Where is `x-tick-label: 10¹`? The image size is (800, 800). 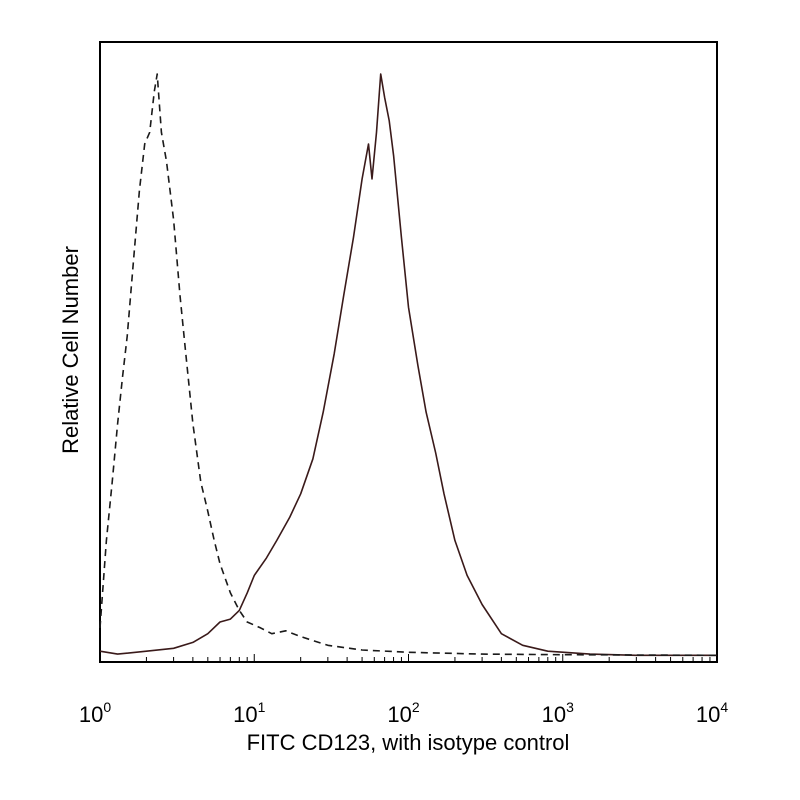 x-tick-label: 10¹ is located at coordinates (249, 713).